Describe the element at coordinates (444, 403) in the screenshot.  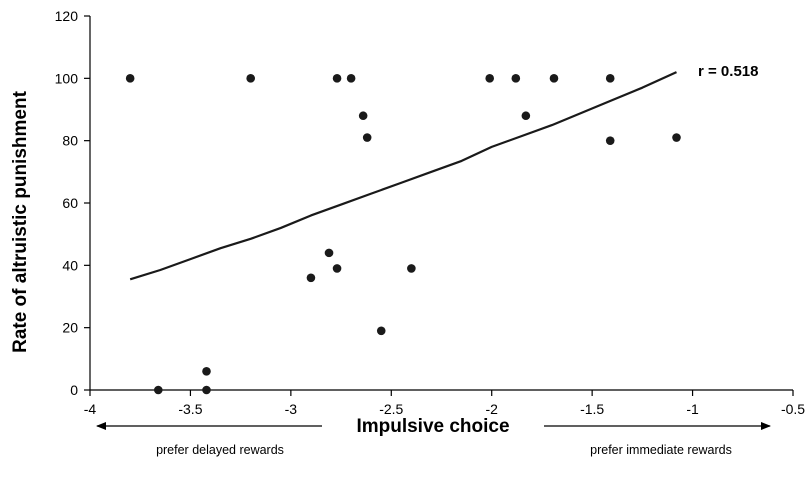
I see `x-axis-ticks: -4 -3.5 -3 -2.5 -2 -1.5 -1 -0.5` at that location.